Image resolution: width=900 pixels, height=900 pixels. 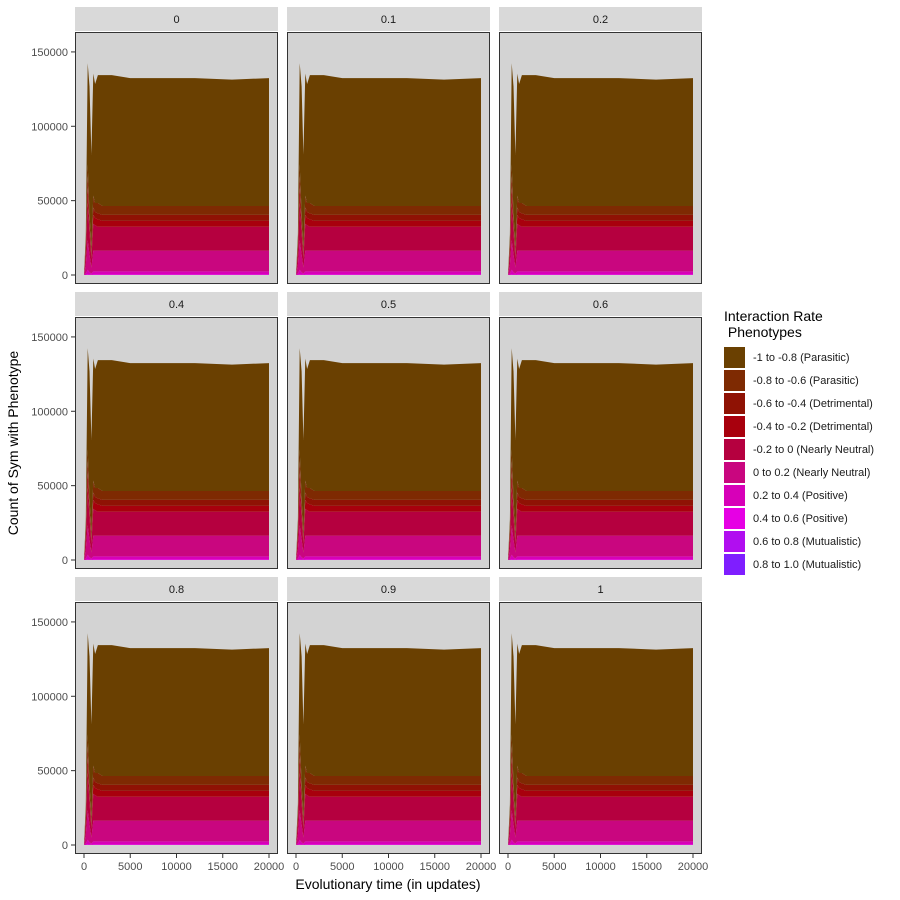 I want to click on facet-title: 0.8, so click(x=176, y=590).